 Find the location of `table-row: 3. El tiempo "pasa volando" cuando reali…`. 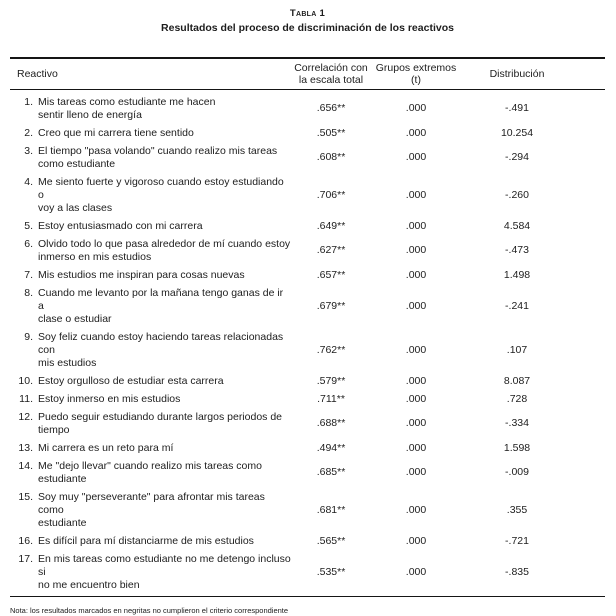

table-row: 3. El tiempo "pasa volando" cuando reali… is located at coordinates (307, 157).